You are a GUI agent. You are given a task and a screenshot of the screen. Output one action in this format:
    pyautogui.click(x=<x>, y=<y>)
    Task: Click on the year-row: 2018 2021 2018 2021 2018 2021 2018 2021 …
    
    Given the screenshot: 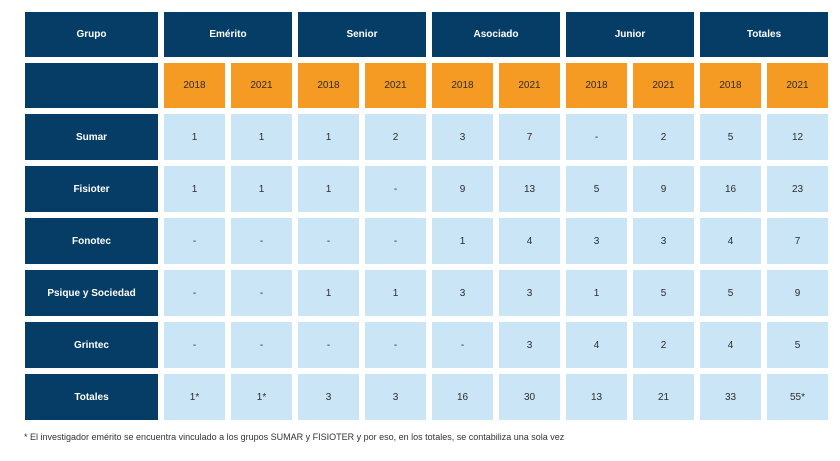 What is the action you would take?
    pyautogui.click(x=426, y=85)
    